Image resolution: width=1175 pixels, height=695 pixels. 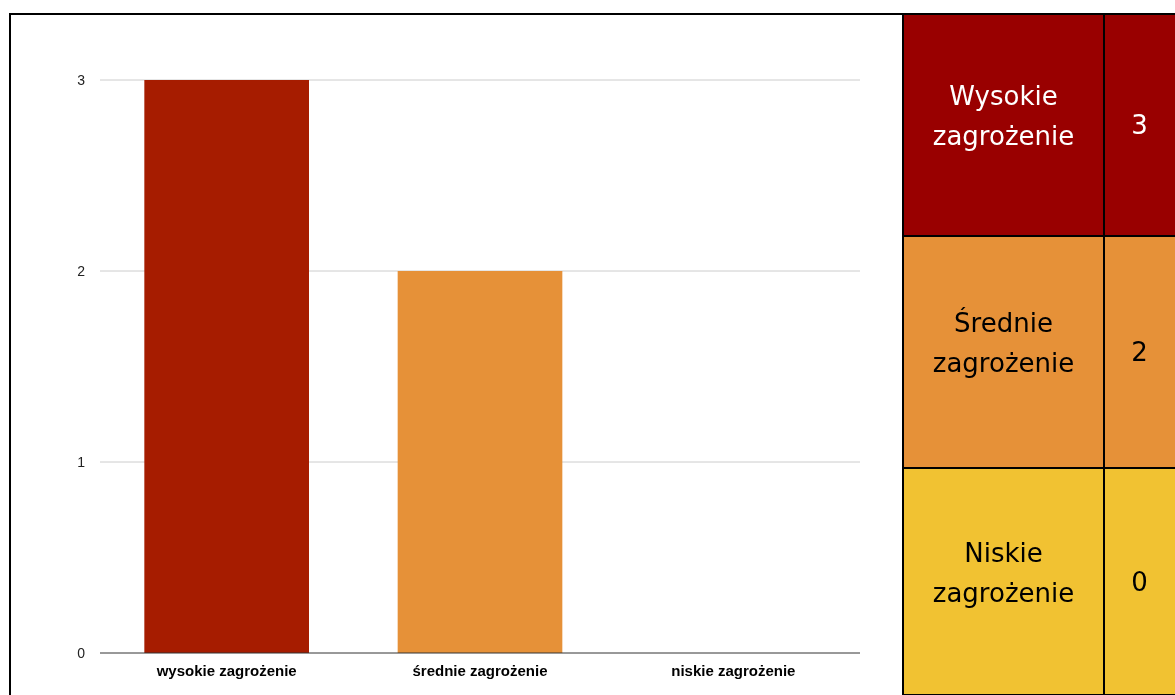 What do you see at coordinates (1003, 342) in the screenshot?
I see `category-label: Średnie zagrożenie` at bounding box center [1003, 342].